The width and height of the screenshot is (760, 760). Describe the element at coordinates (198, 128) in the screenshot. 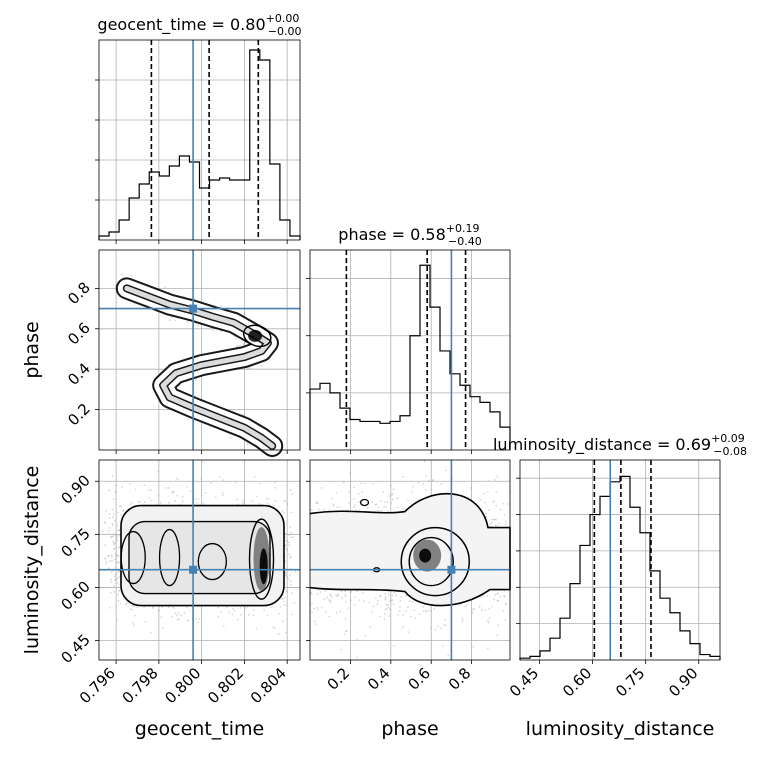

I see `histogram-geocent_time: geocent_time = 0.80+0.00 −0.00` at that location.